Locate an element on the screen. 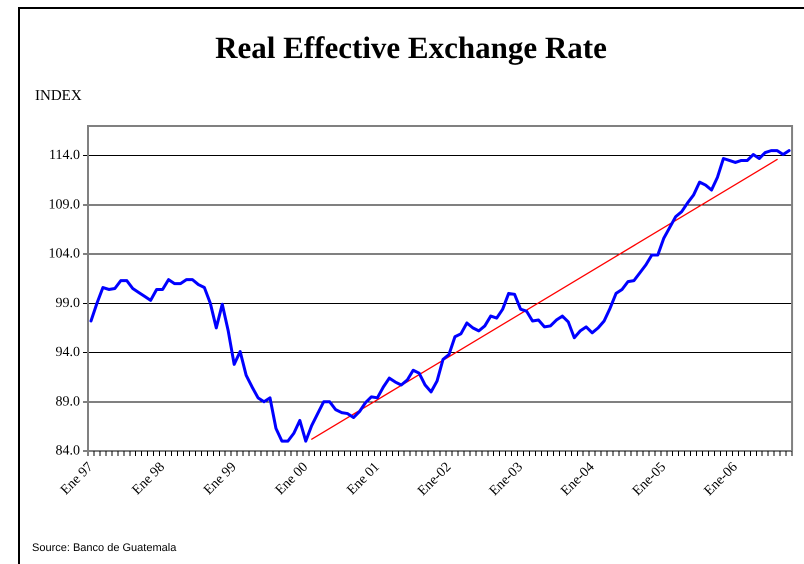  x-tick-label: Ene 98 is located at coordinates (149, 479).